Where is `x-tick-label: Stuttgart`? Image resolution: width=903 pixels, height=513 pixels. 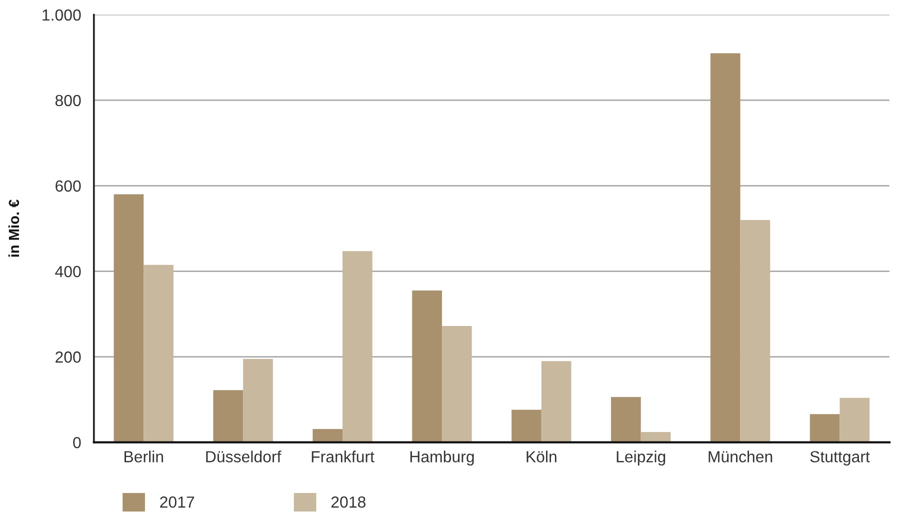
x-tick-label: Stuttgart is located at coordinates (840, 458).